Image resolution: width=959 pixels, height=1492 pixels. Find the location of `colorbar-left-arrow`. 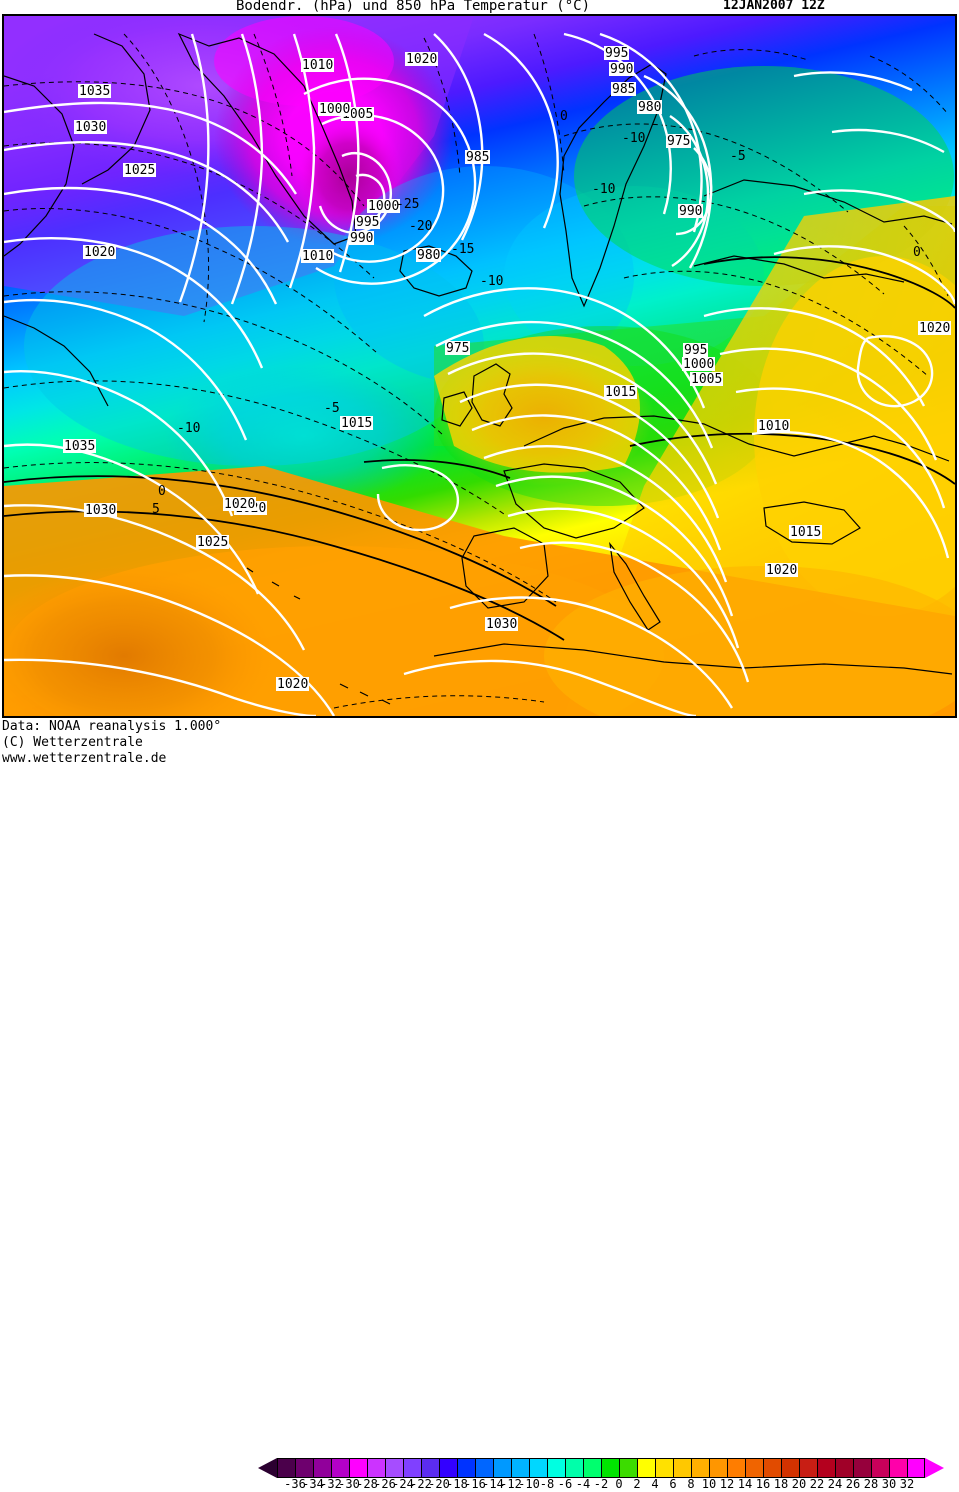

colorbar-left-arrow is located at coordinates (267, 1468).